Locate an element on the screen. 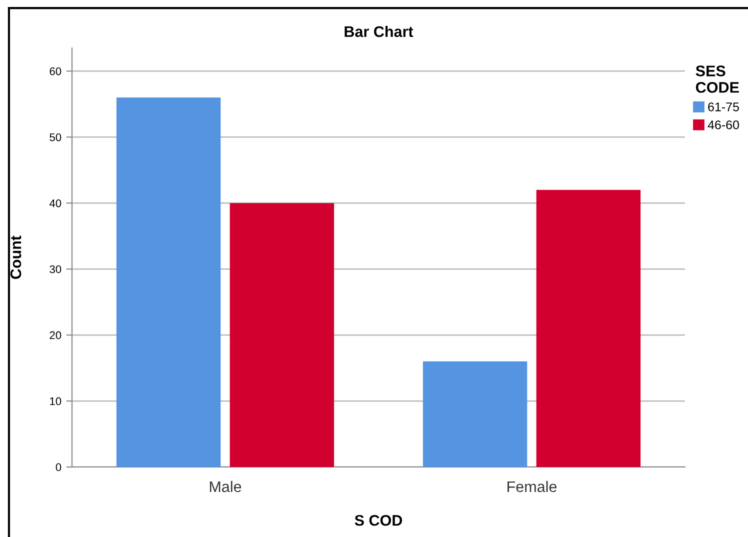 The width and height of the screenshot is (748, 537). y-tick-label: 20 is located at coordinates (56, 335).